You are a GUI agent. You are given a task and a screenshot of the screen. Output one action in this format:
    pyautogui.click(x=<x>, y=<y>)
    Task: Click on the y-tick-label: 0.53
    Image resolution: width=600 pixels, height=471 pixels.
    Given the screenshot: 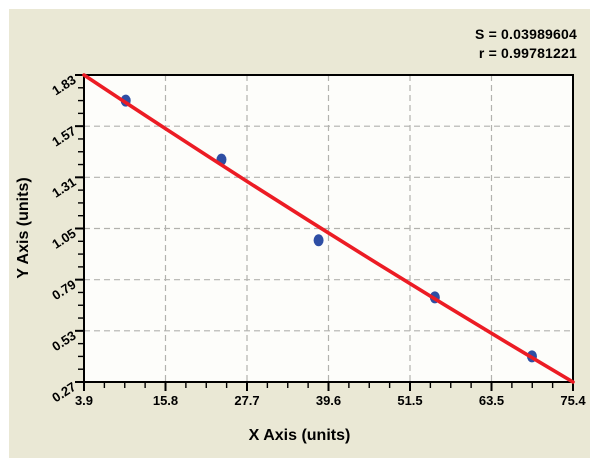 What is the action you would take?
    pyautogui.click(x=63, y=341)
    